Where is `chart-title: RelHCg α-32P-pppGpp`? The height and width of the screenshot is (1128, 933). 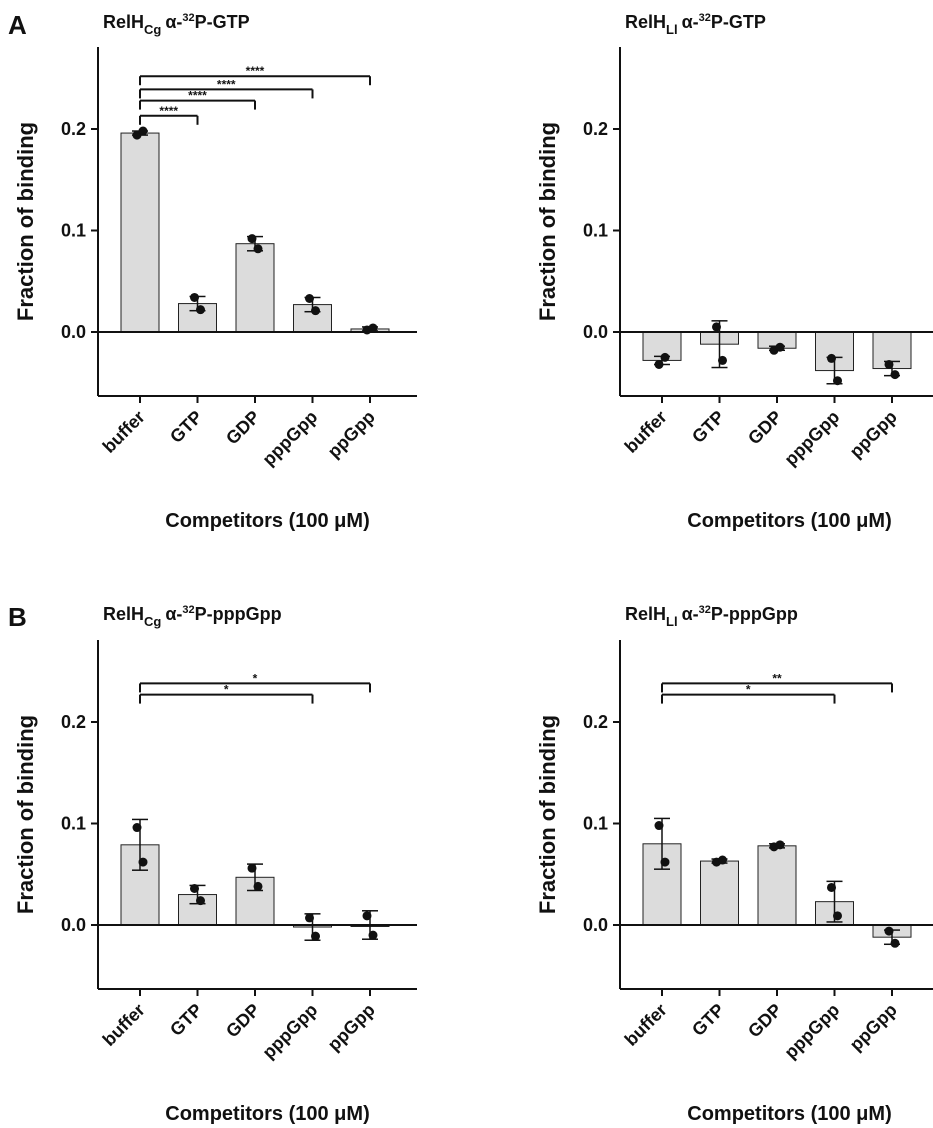 chart-title: RelHCg α-32P-pppGpp is located at coordinates (192, 616).